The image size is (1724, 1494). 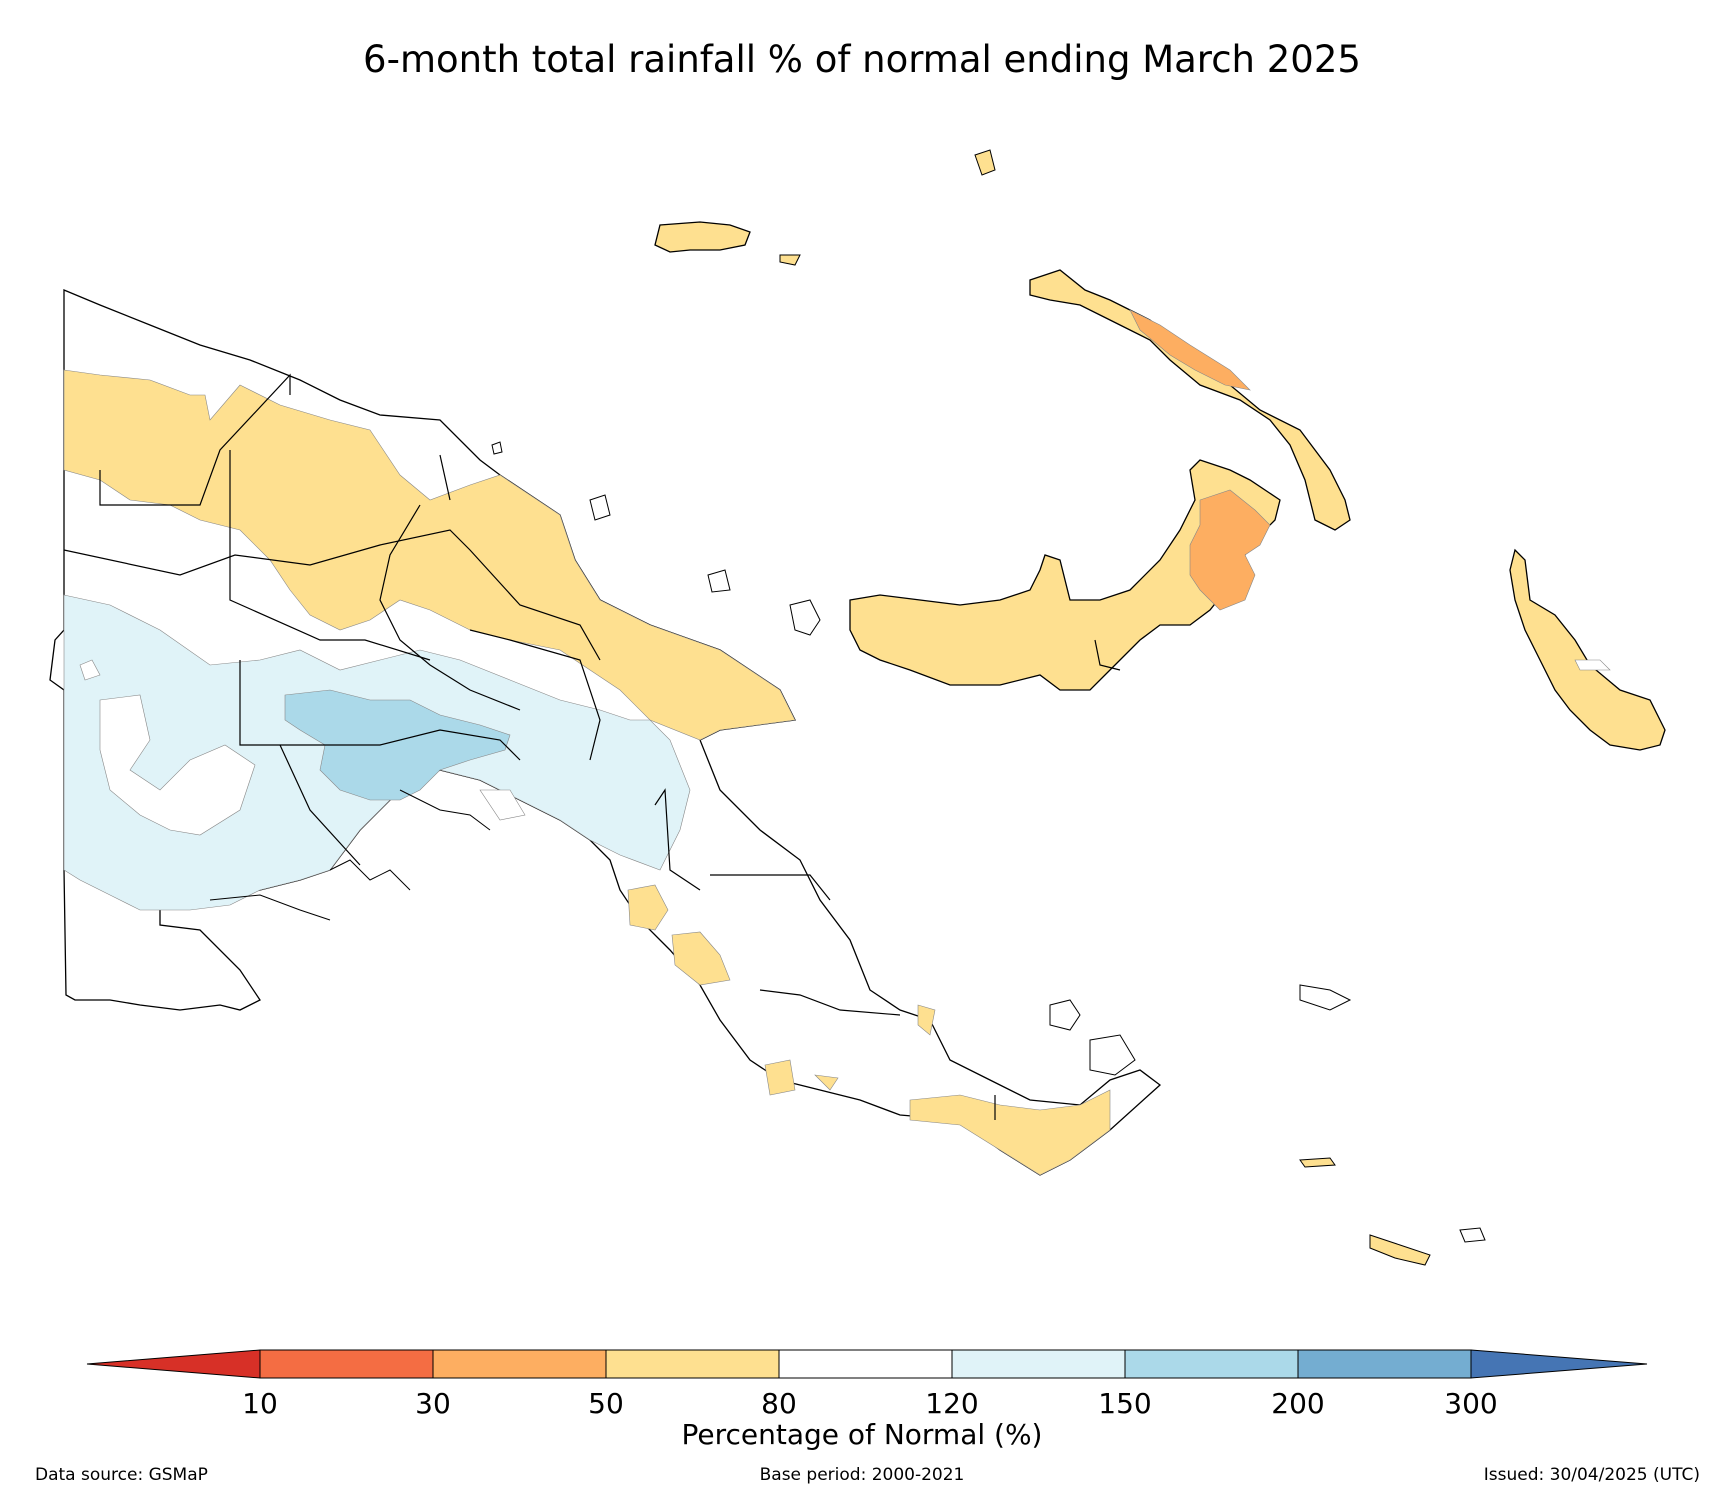 What do you see at coordinates (1267, 1125) in the screenshot?
I see `southeast-islands` at bounding box center [1267, 1125].